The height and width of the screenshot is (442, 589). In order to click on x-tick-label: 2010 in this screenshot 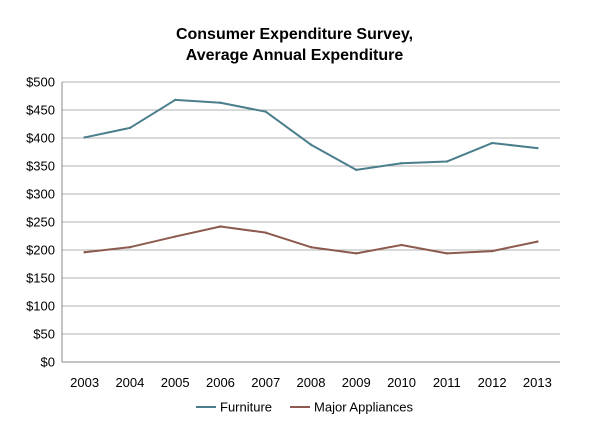, I will do `click(401, 382)`.